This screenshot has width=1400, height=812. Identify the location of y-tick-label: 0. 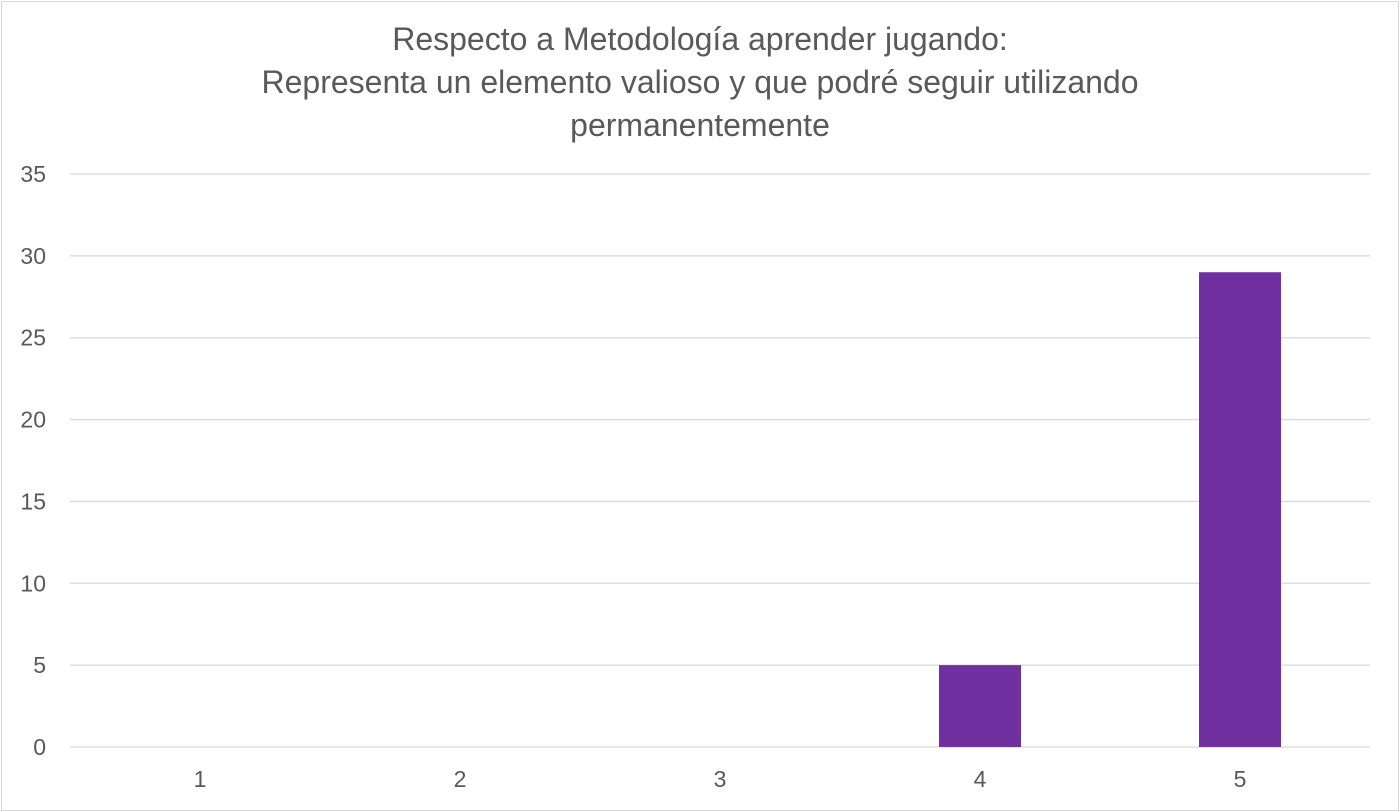
(39, 747).